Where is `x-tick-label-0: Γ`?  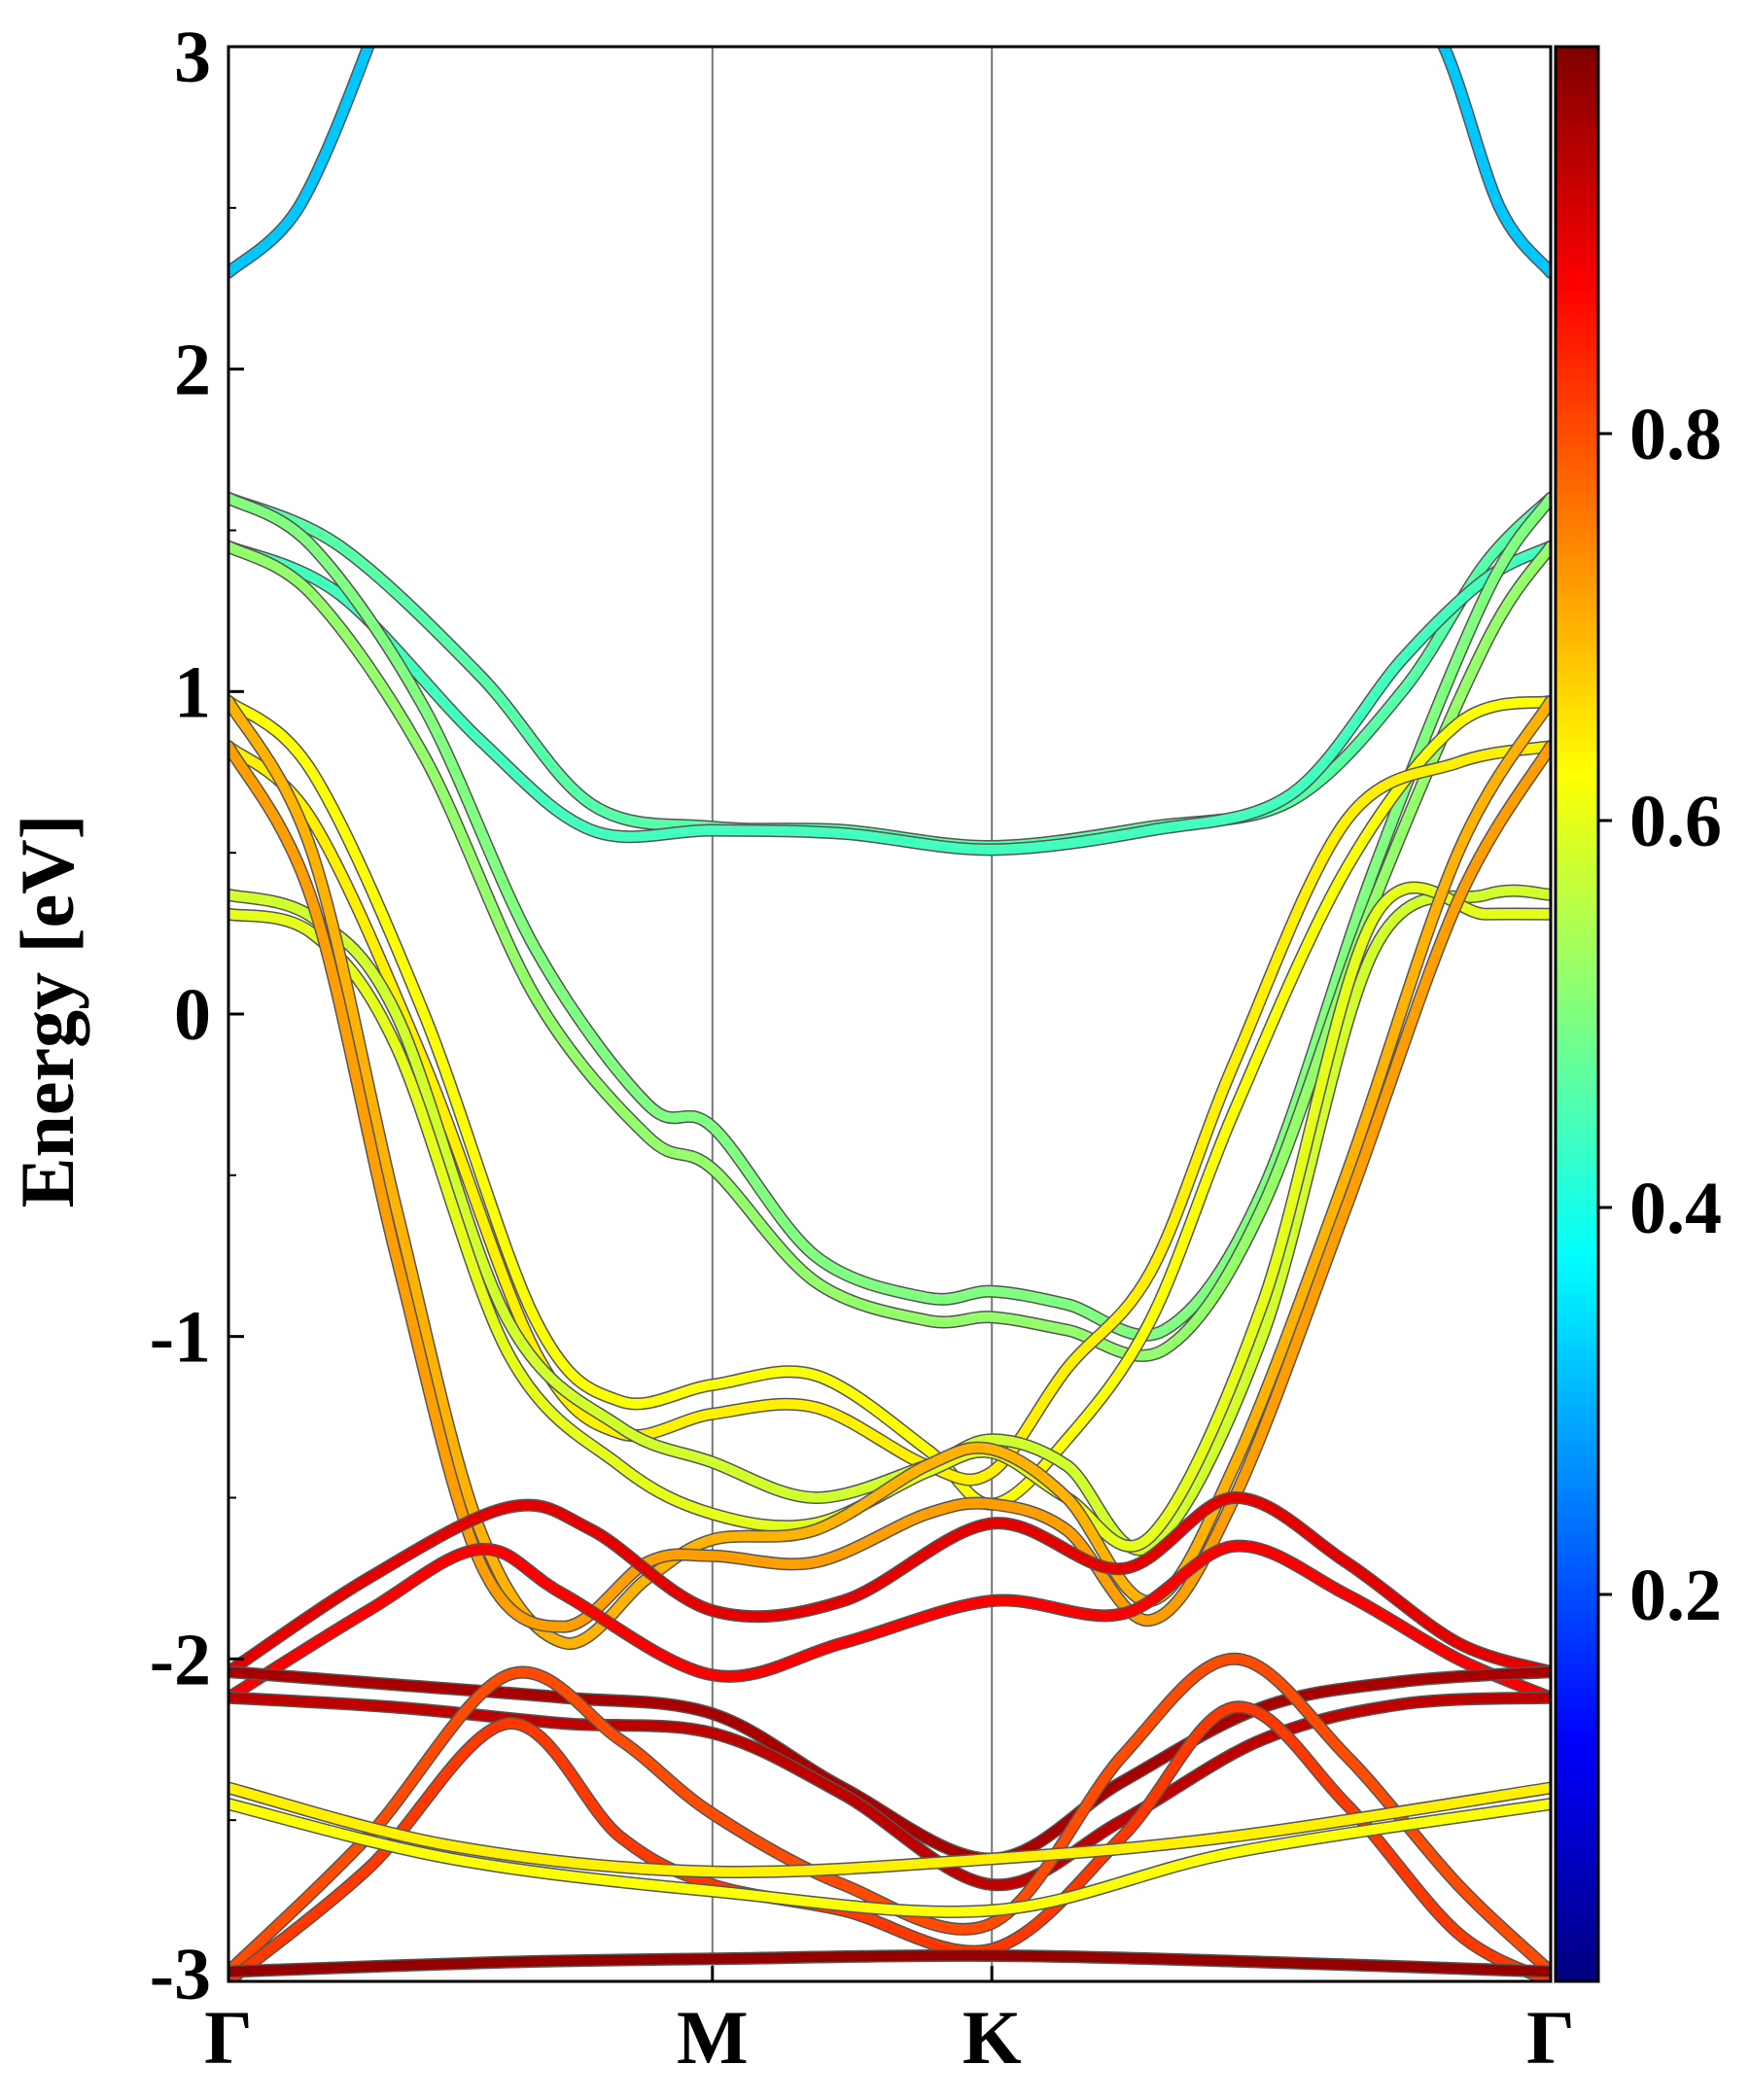
x-tick-label-0: Γ is located at coordinates (228, 2037).